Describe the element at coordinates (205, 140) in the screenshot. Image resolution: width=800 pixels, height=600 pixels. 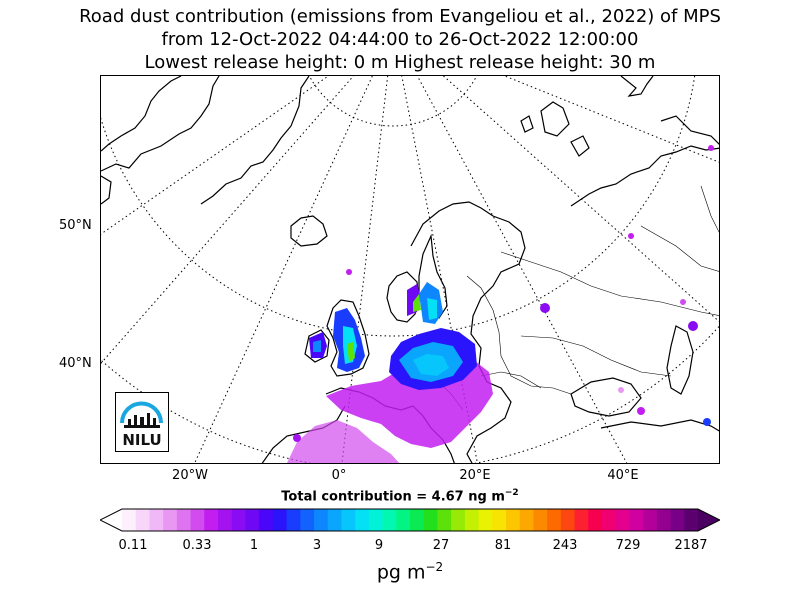
I see `greenland-coast` at that location.